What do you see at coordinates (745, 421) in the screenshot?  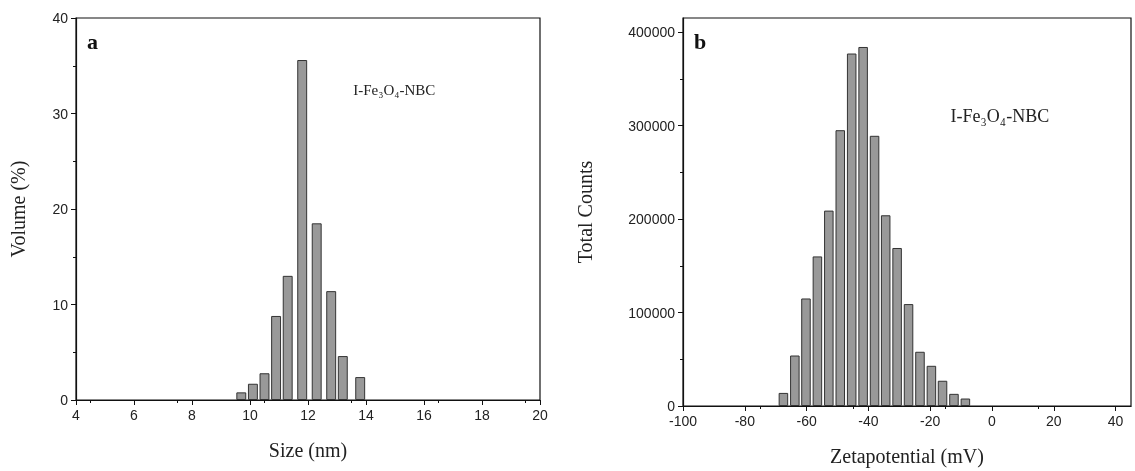 I see `x-tick-label: -80` at bounding box center [745, 421].